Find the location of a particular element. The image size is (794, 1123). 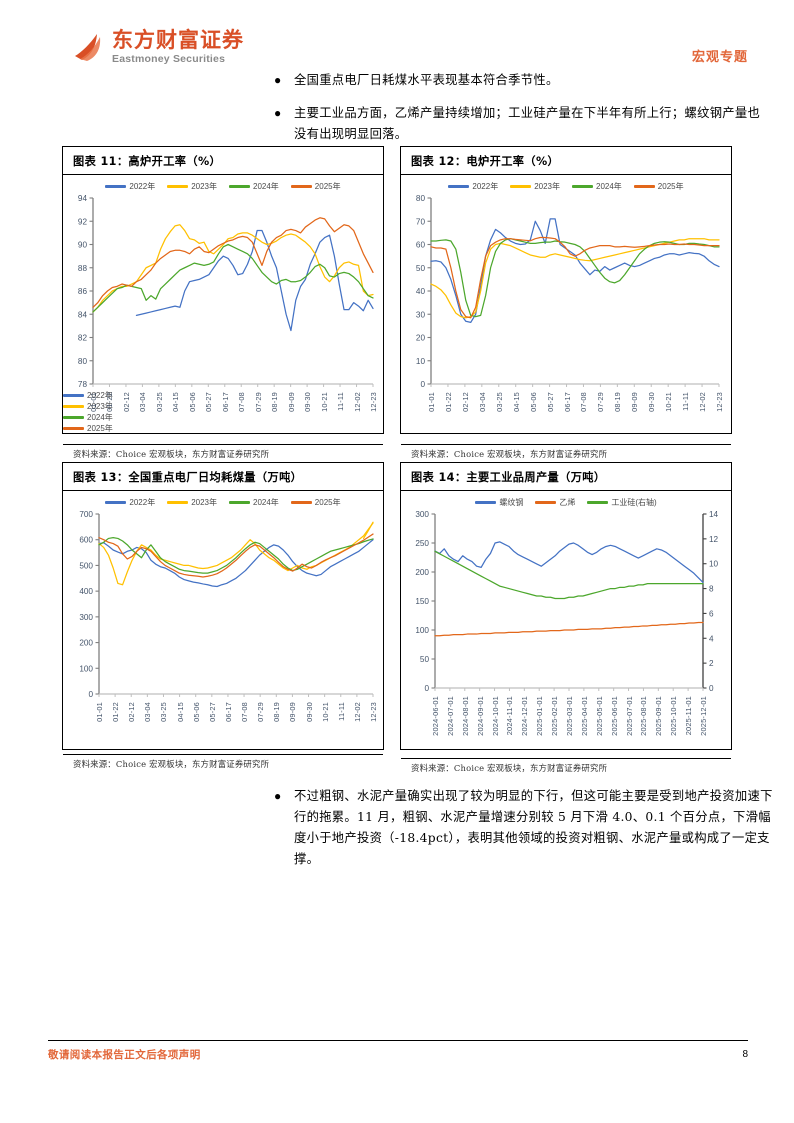

logo-text-cn: 东方财富证券 is located at coordinates (178, 40).